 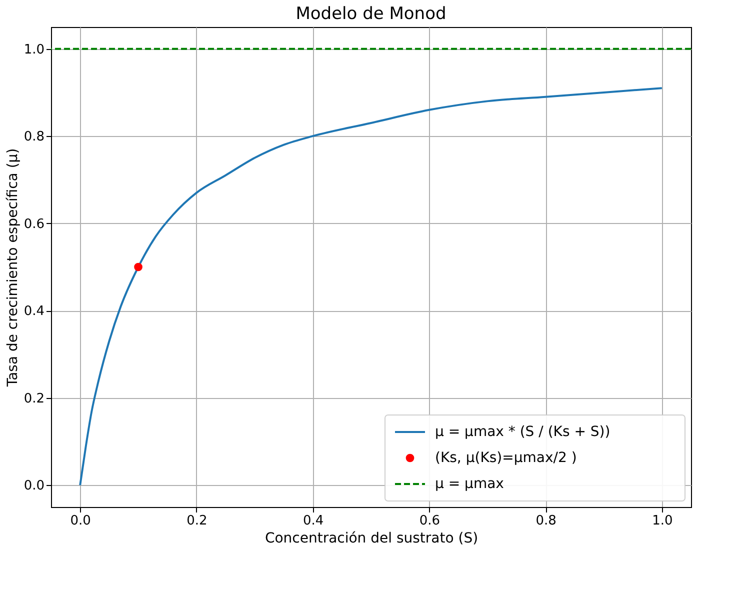 What do you see at coordinates (469, 484) in the screenshot?
I see `legend-label: μ = μmax` at bounding box center [469, 484].